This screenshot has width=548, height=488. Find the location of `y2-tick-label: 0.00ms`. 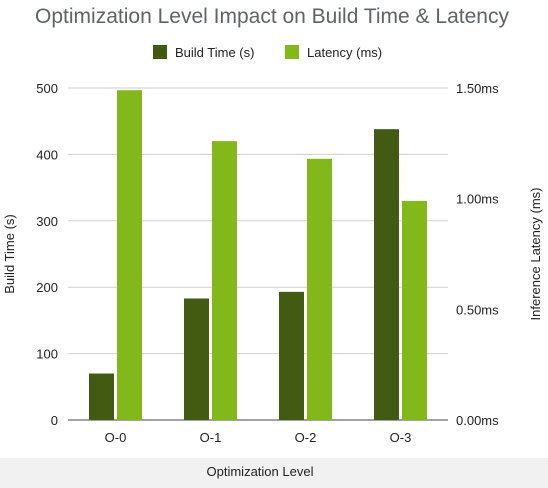

y2-tick-label: 0.00ms is located at coordinates (477, 420).